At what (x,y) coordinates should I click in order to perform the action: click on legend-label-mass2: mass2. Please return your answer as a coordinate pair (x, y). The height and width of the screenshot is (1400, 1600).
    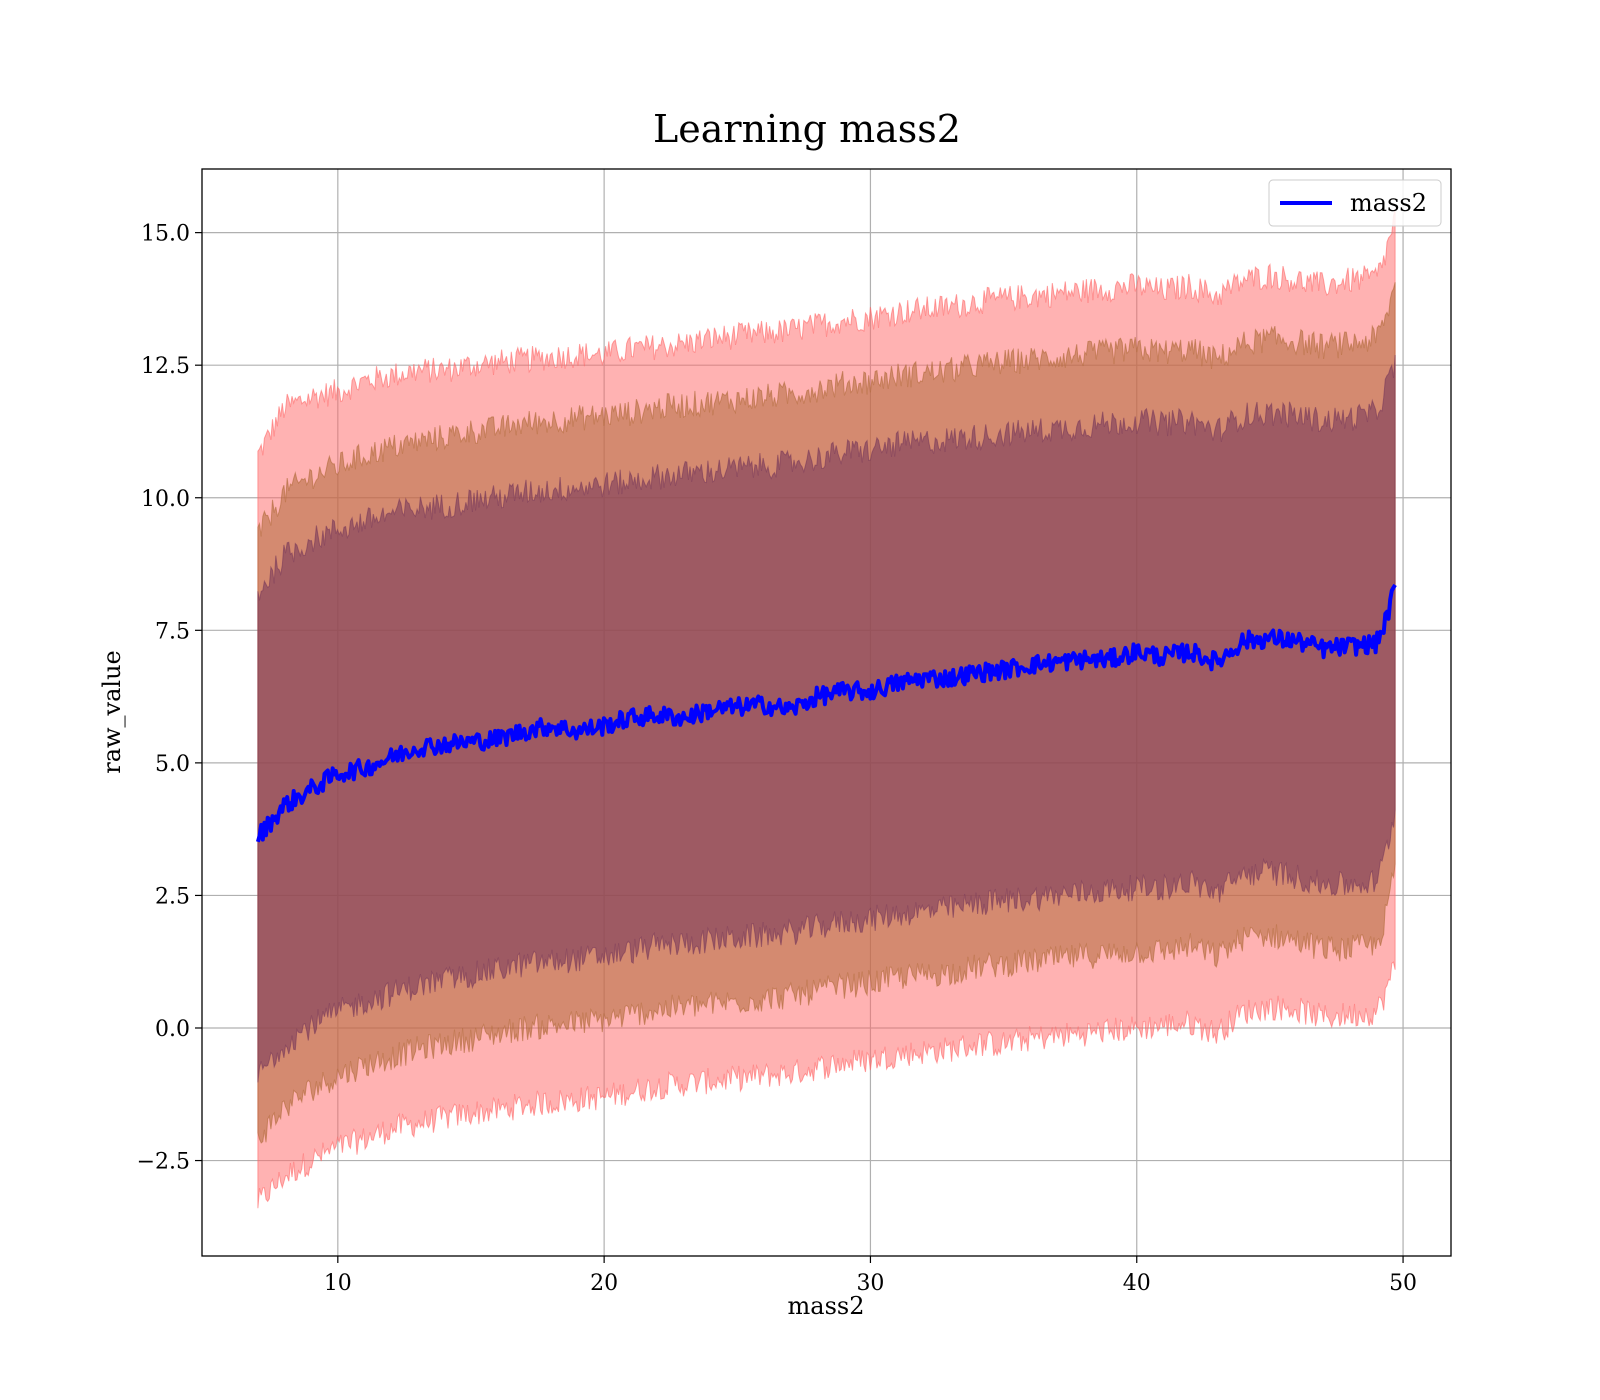
    Looking at the image, I should click on (1388, 203).